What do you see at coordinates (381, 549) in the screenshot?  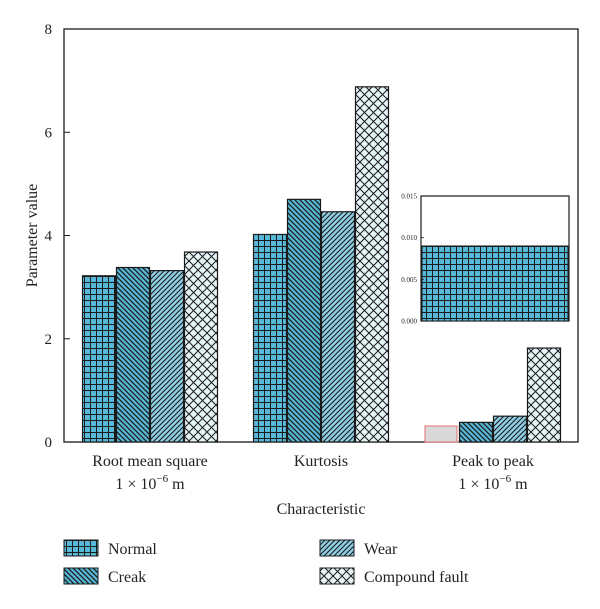 I see `legend-label: Wear` at bounding box center [381, 549].